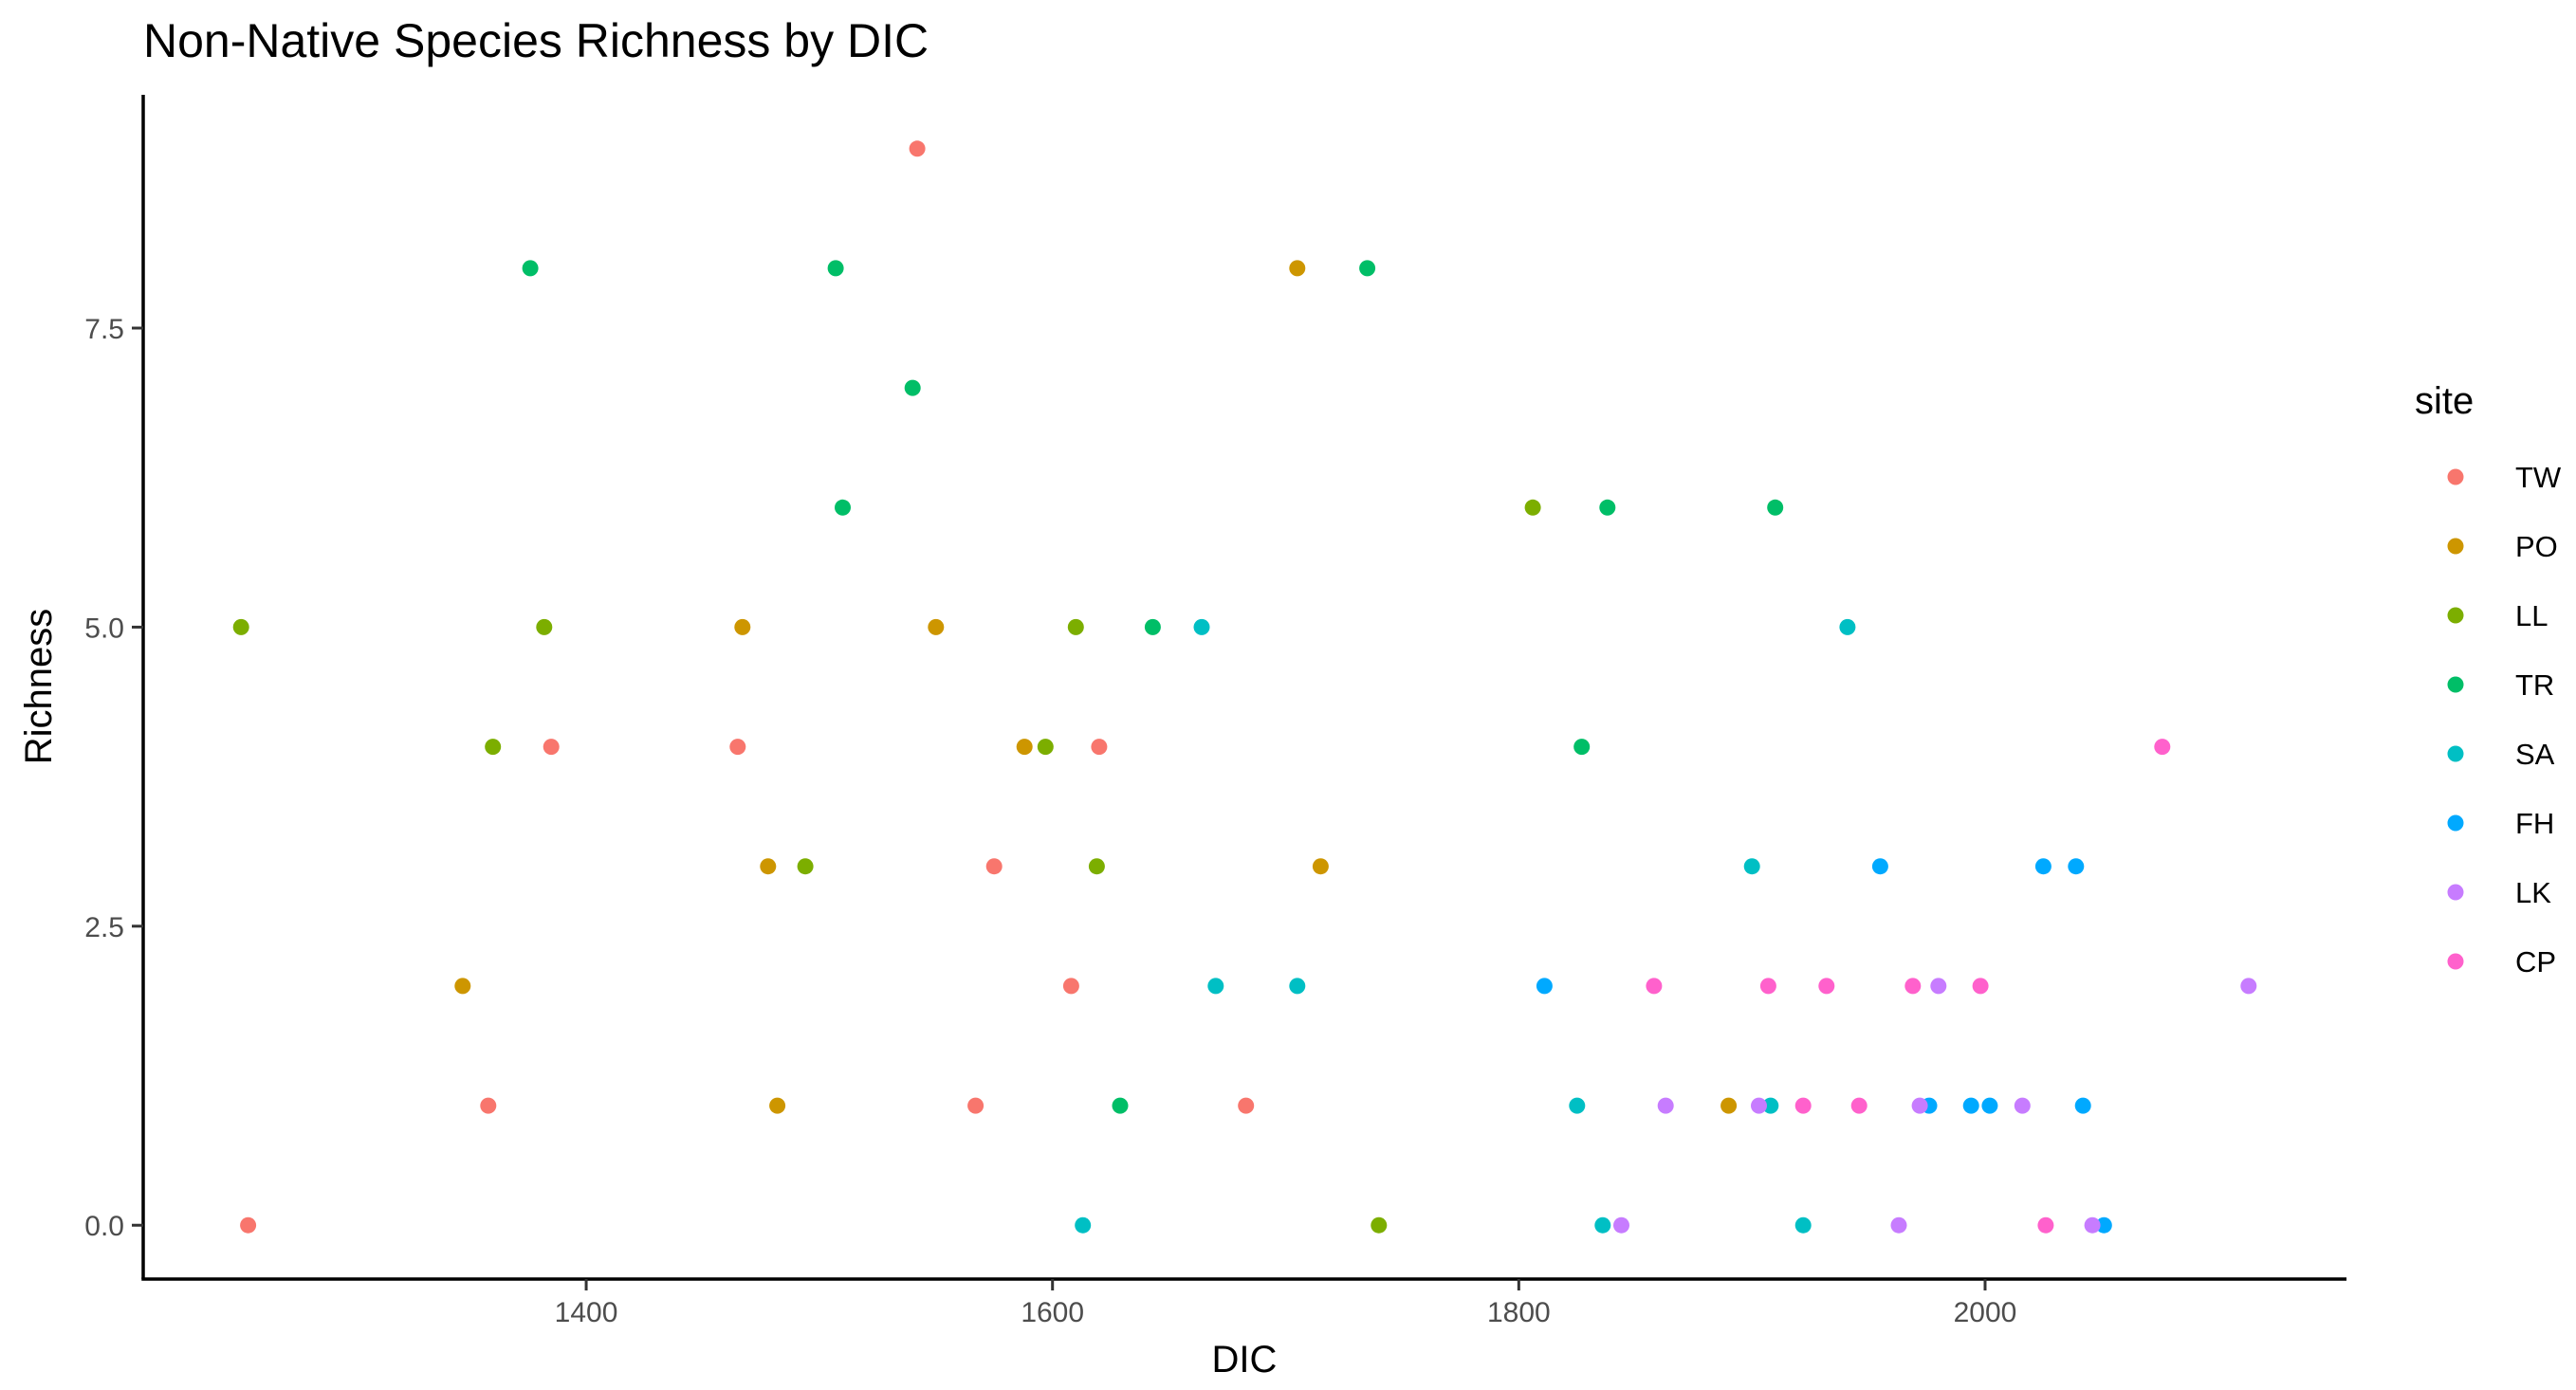 This screenshot has width=2576, height=1390. I want to click on legend-title: site, so click(2444, 401).